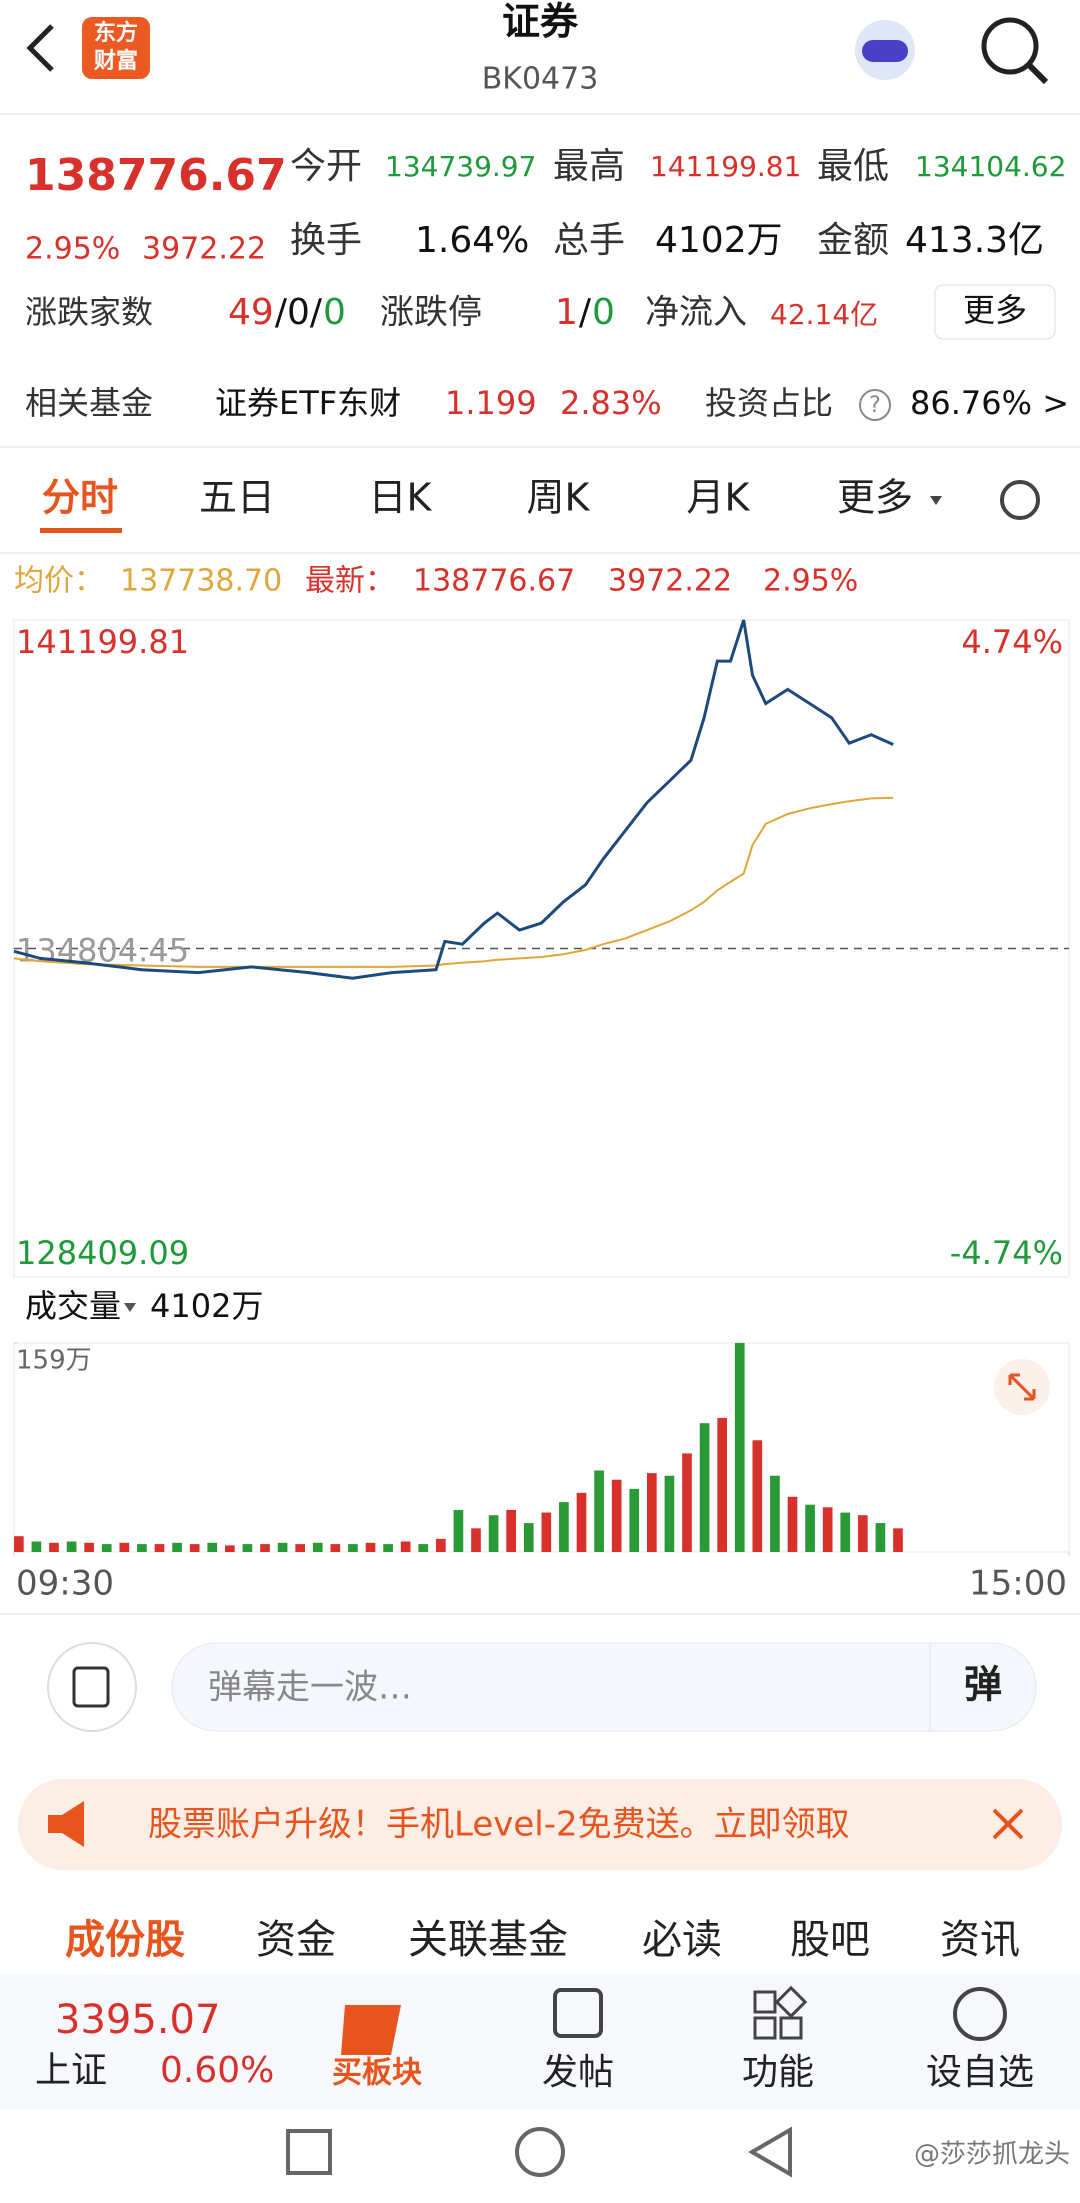 The height and width of the screenshot is (2203, 1080). What do you see at coordinates (137, 2020) in the screenshot?
I see `index-value: 3395.07` at bounding box center [137, 2020].